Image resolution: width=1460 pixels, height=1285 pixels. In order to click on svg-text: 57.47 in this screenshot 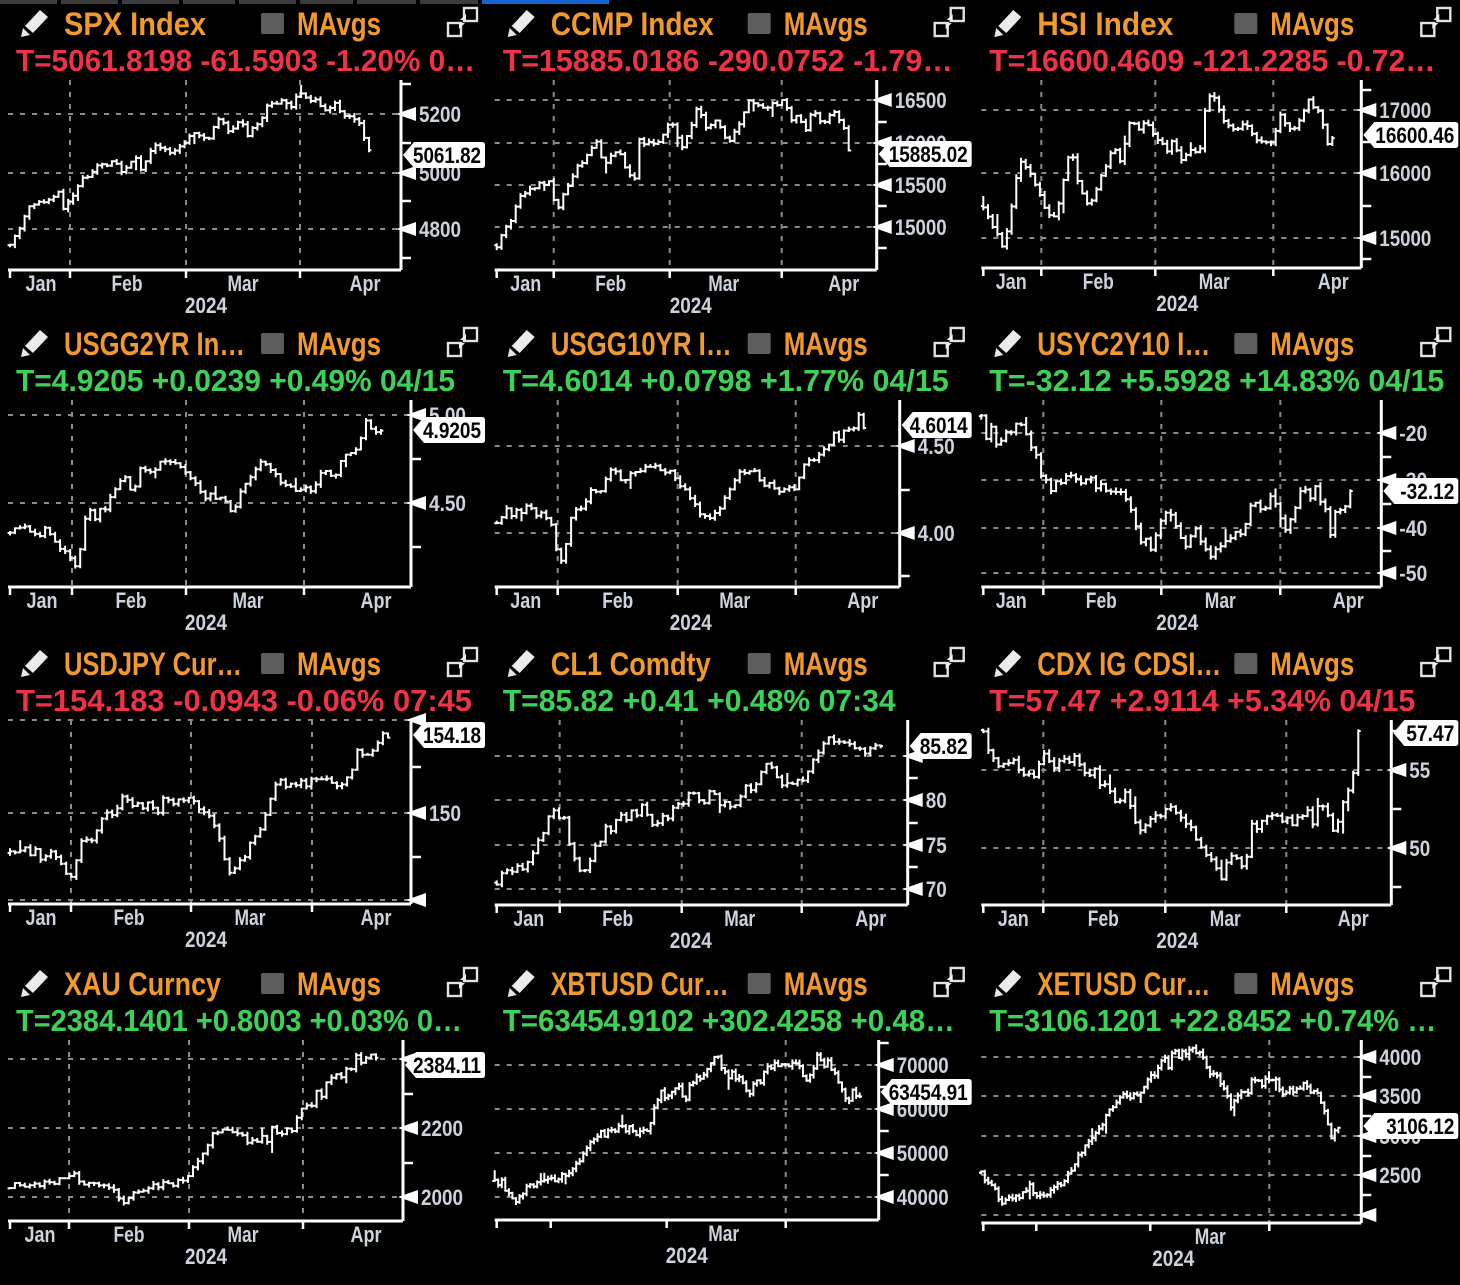, I will do `click(1430, 733)`.